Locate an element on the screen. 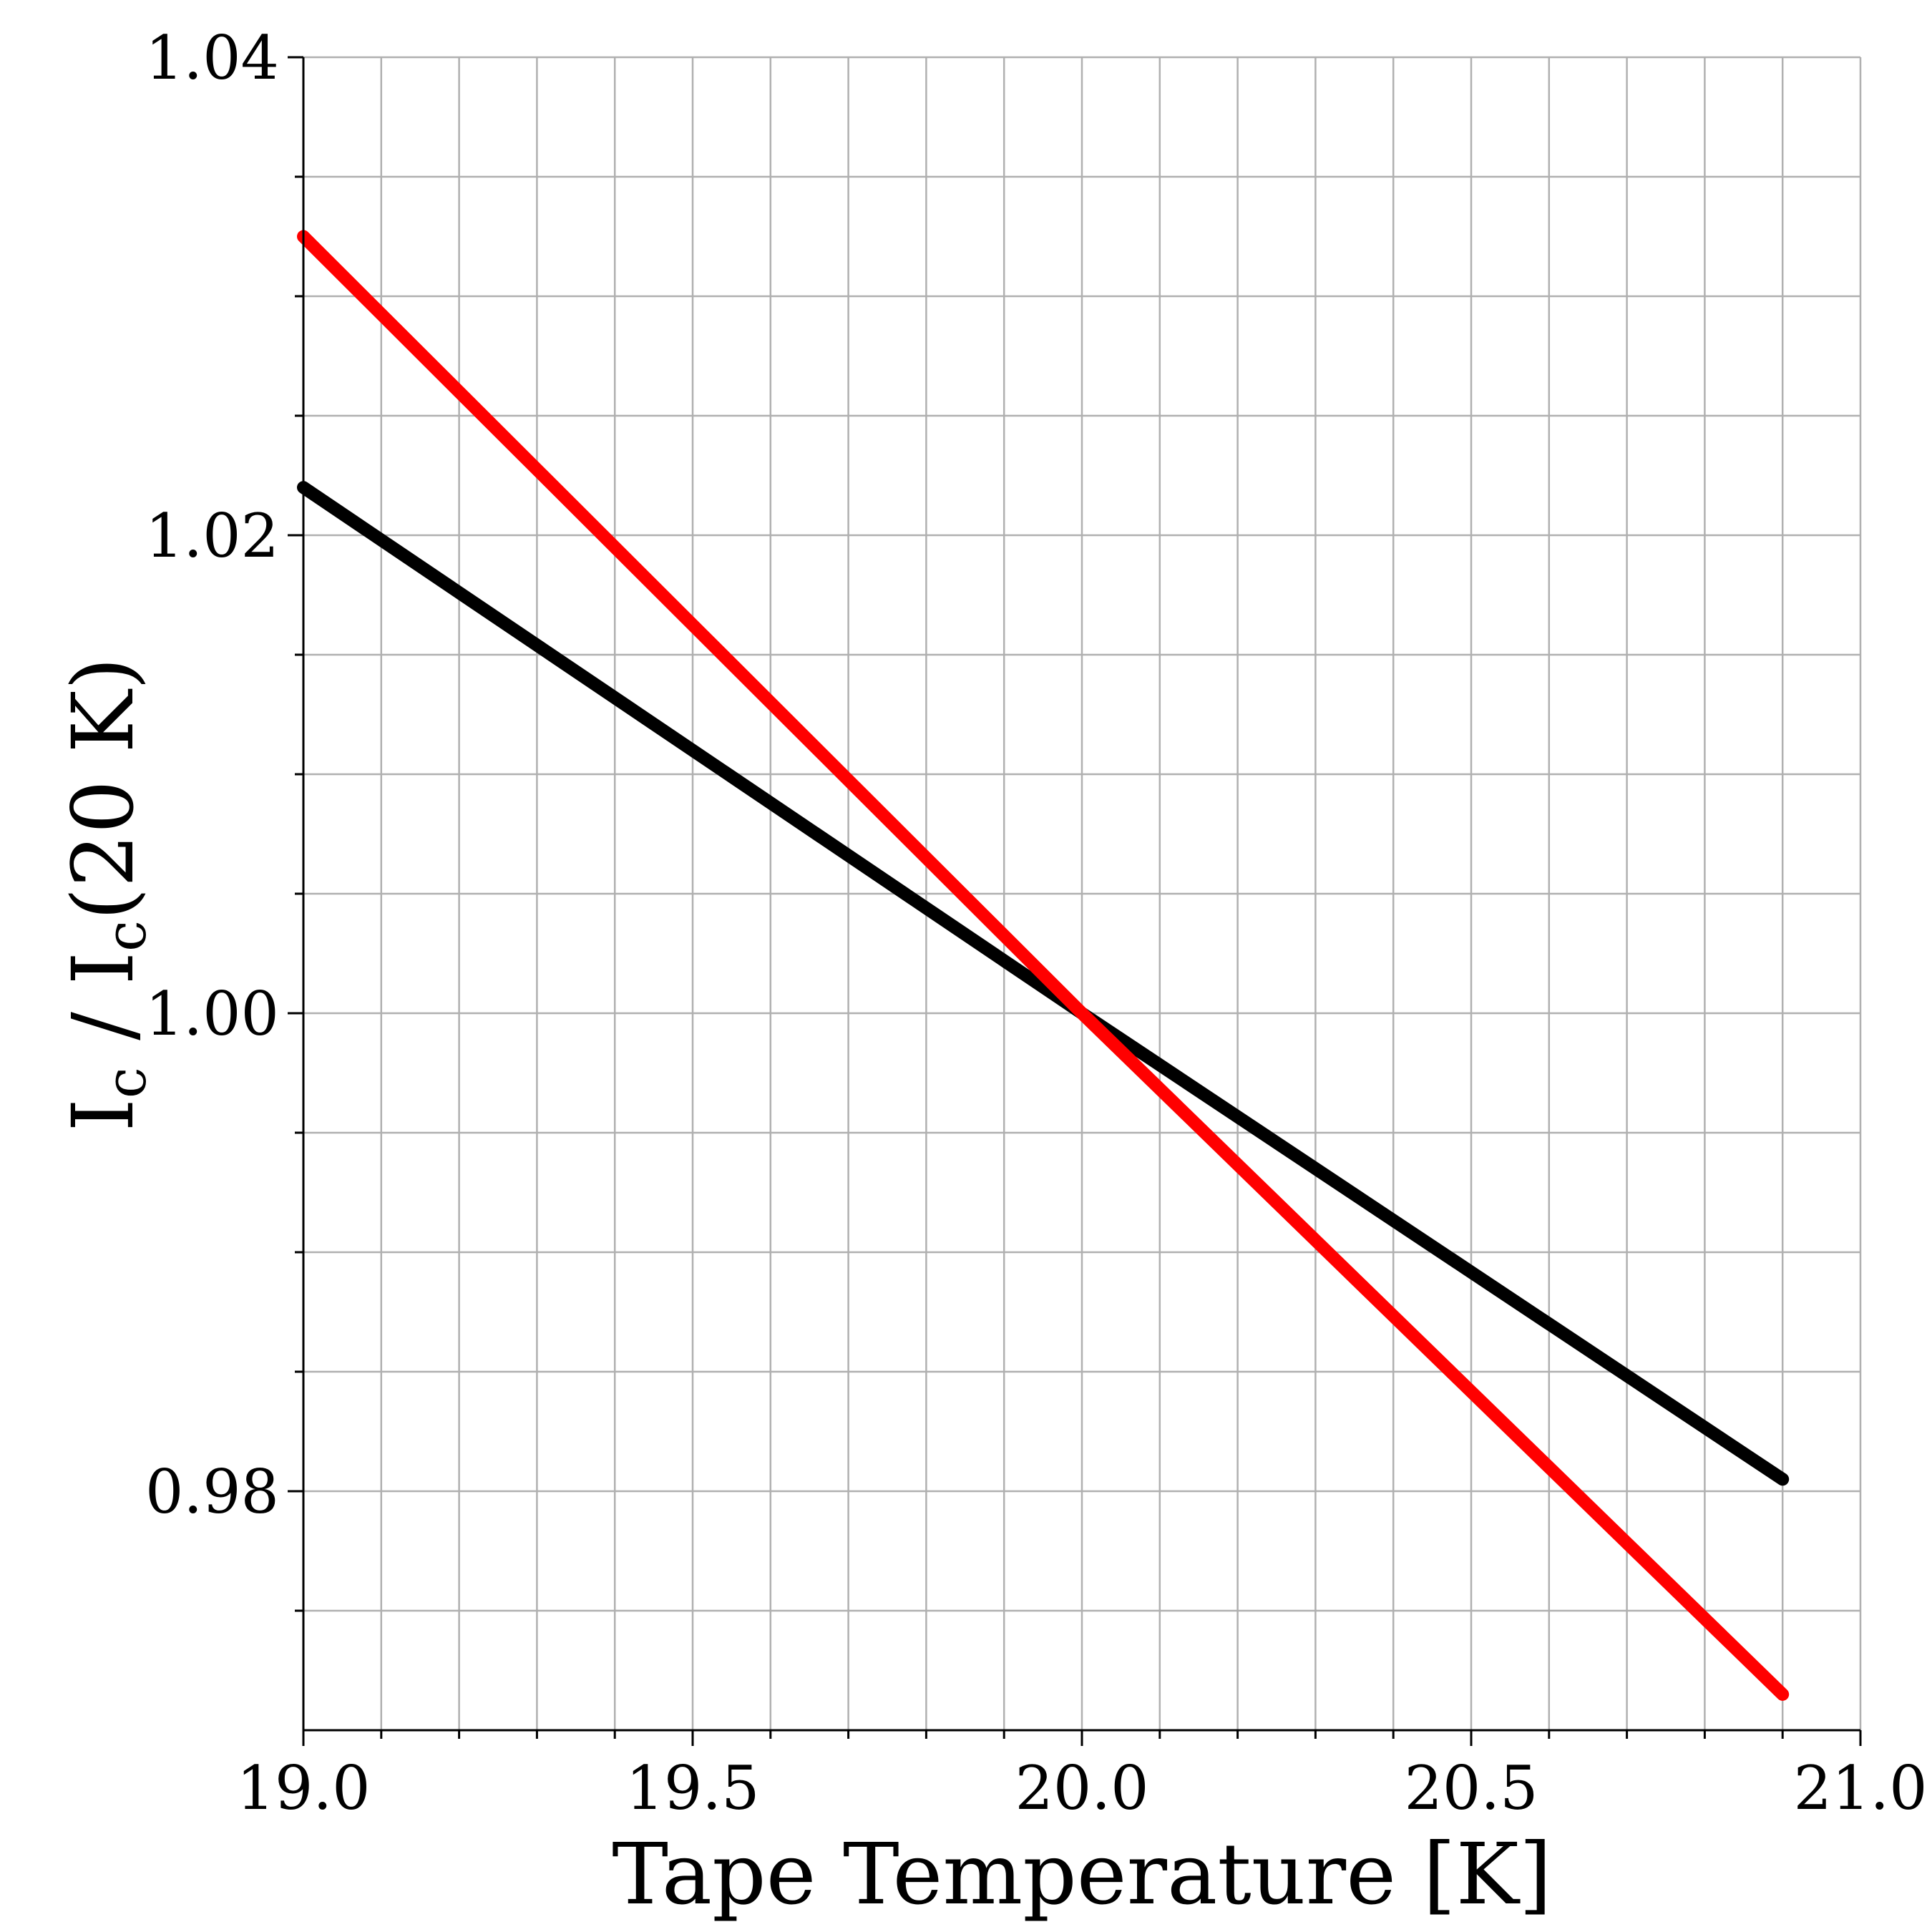  y-axis-title-main1: I is located at coordinates (103, 1115).